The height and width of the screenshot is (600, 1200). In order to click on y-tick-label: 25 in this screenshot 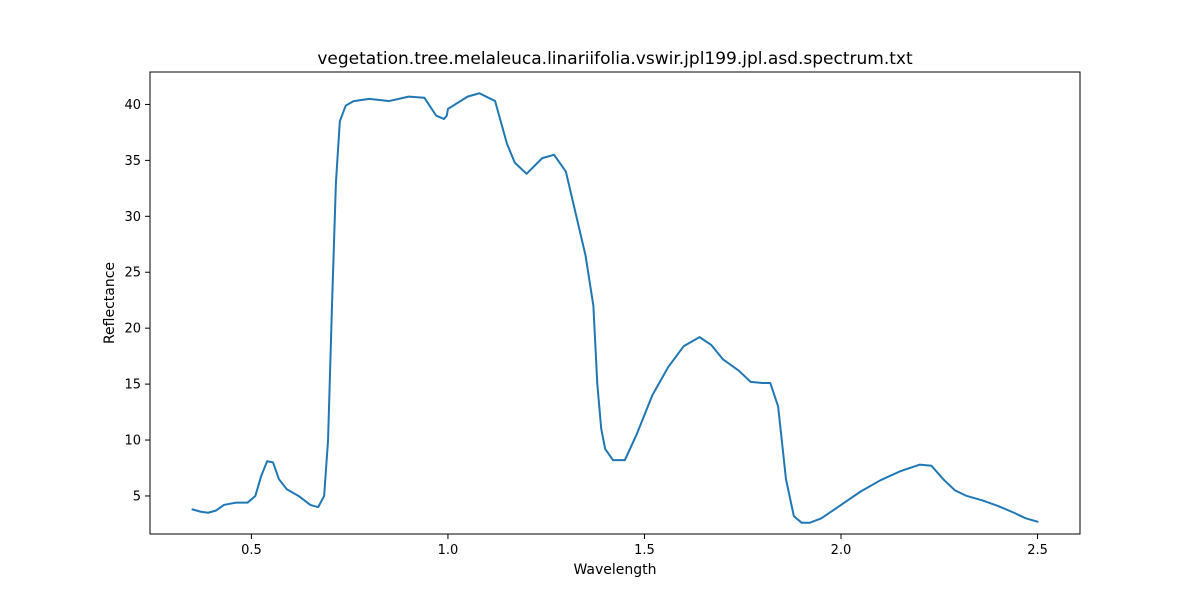, I will do `click(132, 273)`.